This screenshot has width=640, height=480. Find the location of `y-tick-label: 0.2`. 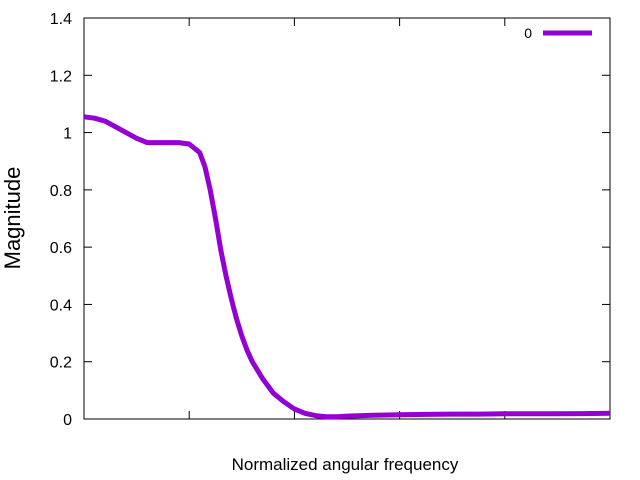

y-tick-label: 0.2 is located at coordinates (61, 363).